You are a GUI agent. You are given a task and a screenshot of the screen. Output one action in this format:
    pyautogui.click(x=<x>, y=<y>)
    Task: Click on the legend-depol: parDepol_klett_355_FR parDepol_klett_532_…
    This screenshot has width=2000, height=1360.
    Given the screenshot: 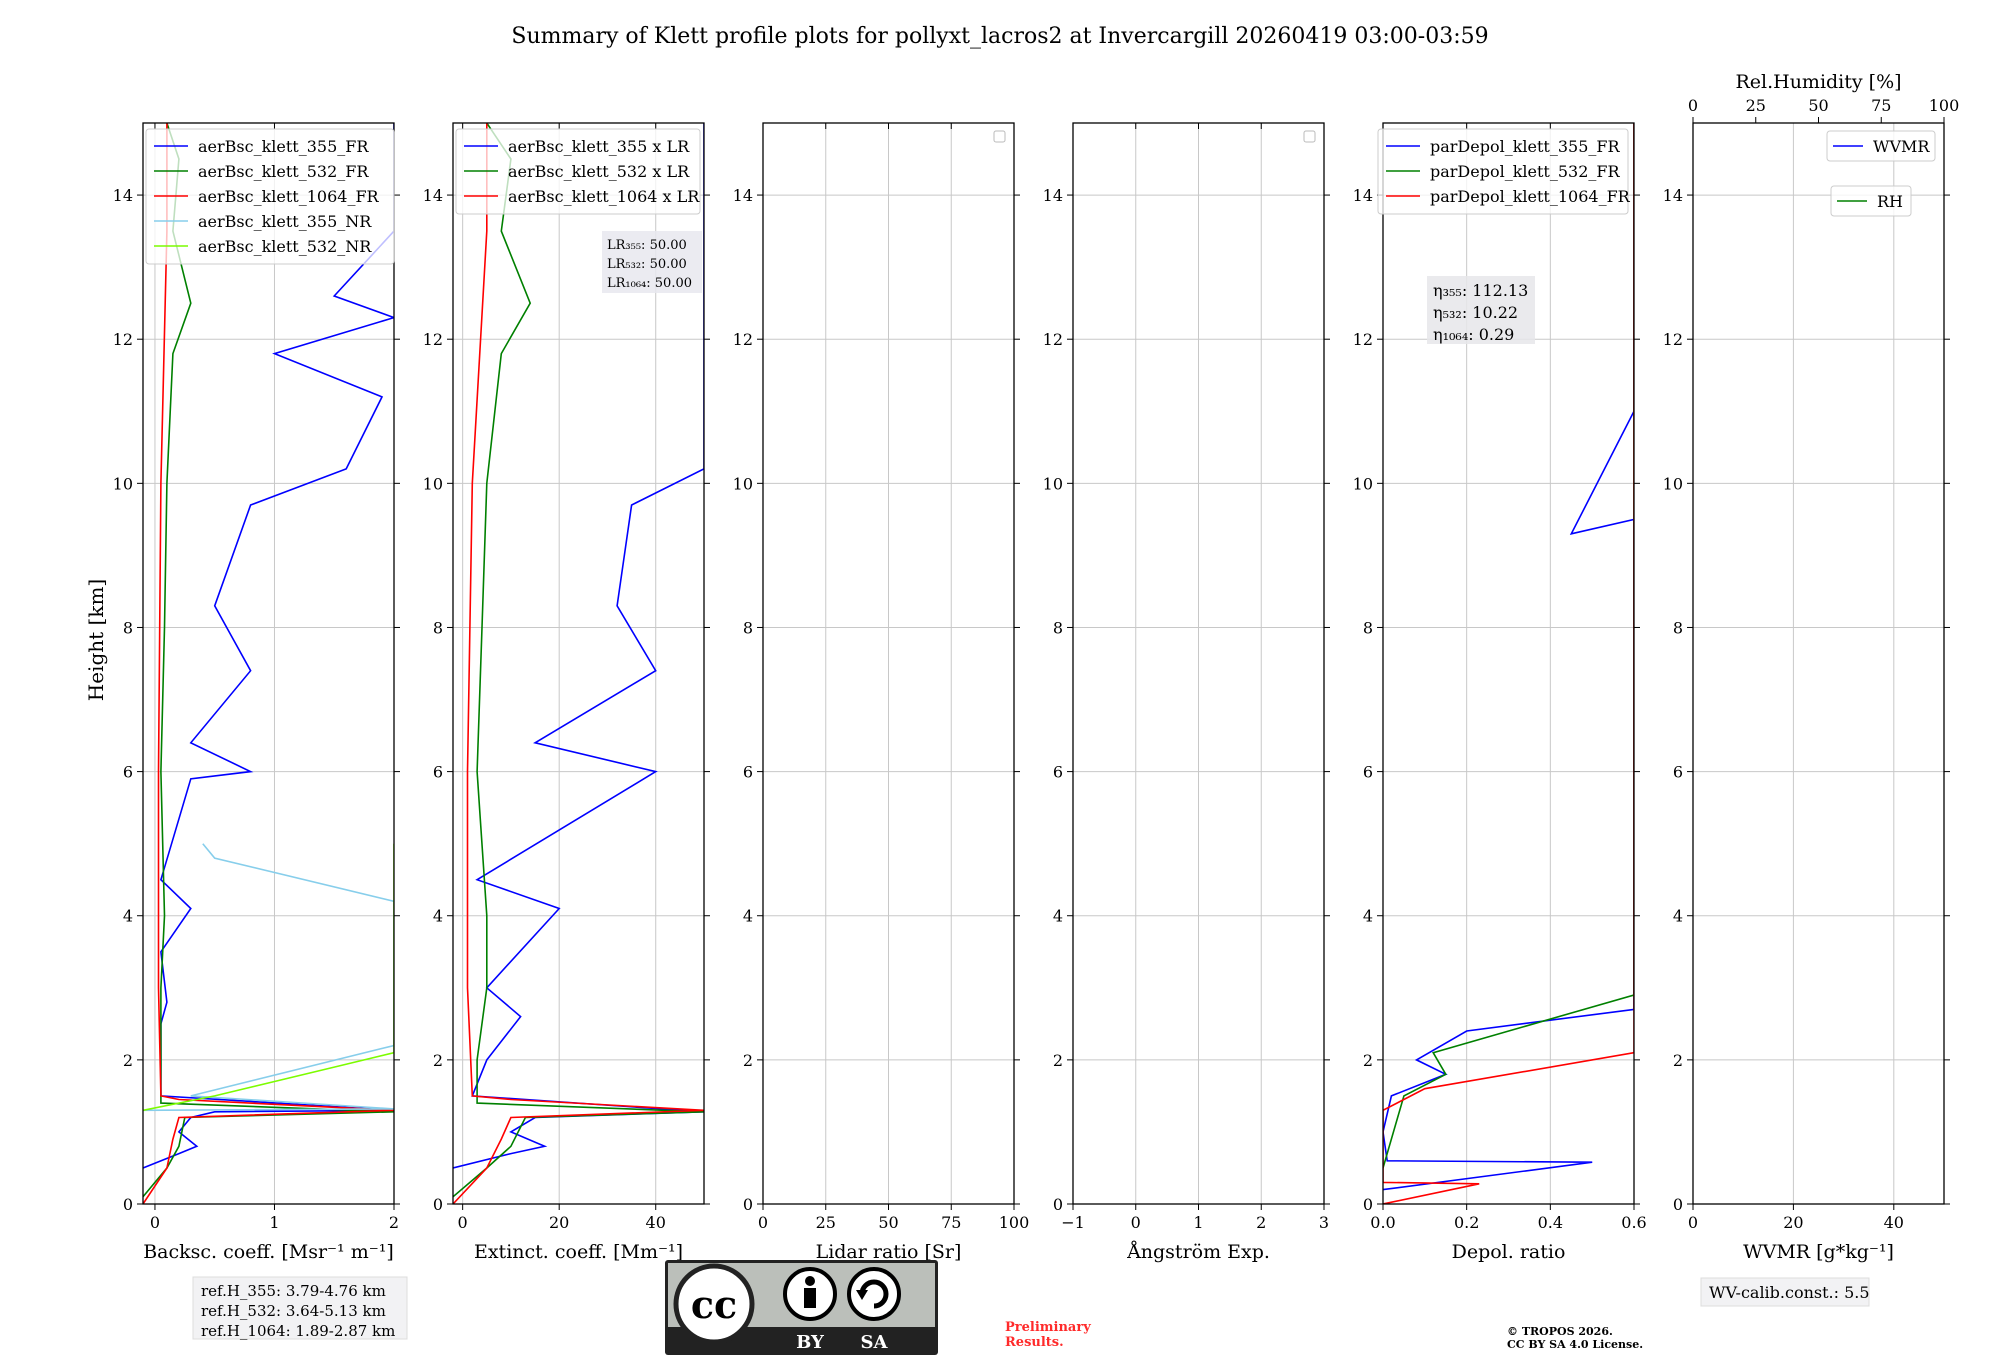 What is the action you would take?
    pyautogui.click(x=1504, y=171)
    